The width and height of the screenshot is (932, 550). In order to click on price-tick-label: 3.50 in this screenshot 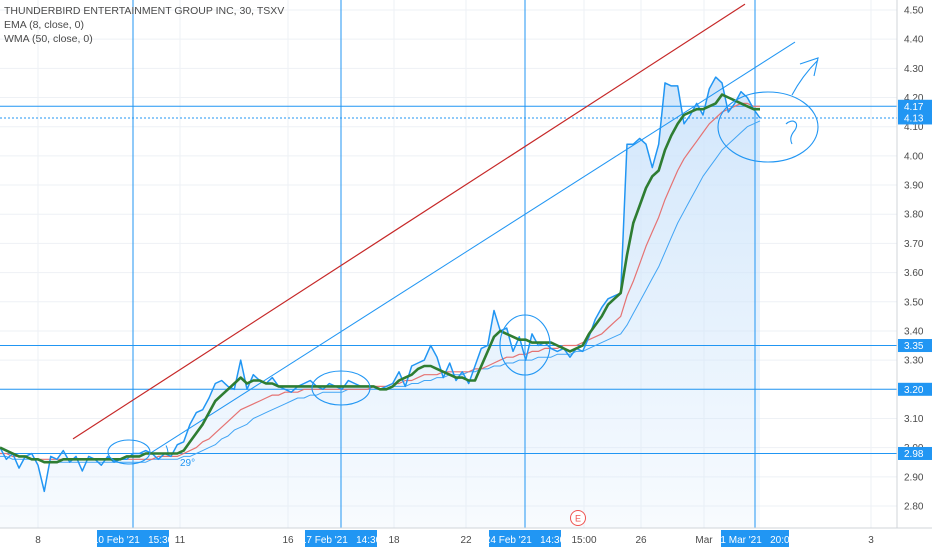, I will do `click(914, 302)`.